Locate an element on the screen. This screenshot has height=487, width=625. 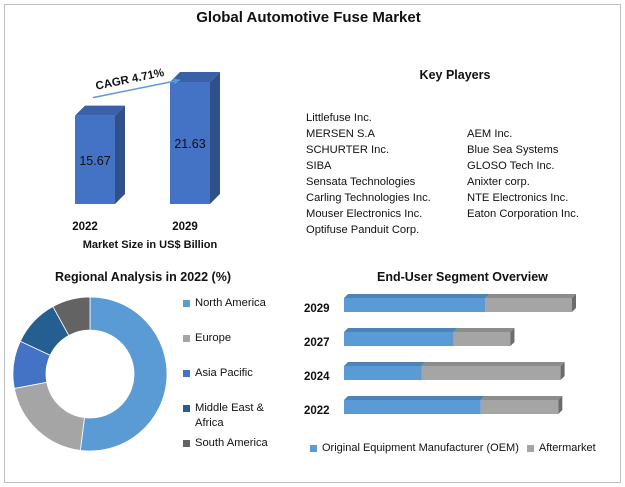
arrow-head is located at coordinates (176, 81).